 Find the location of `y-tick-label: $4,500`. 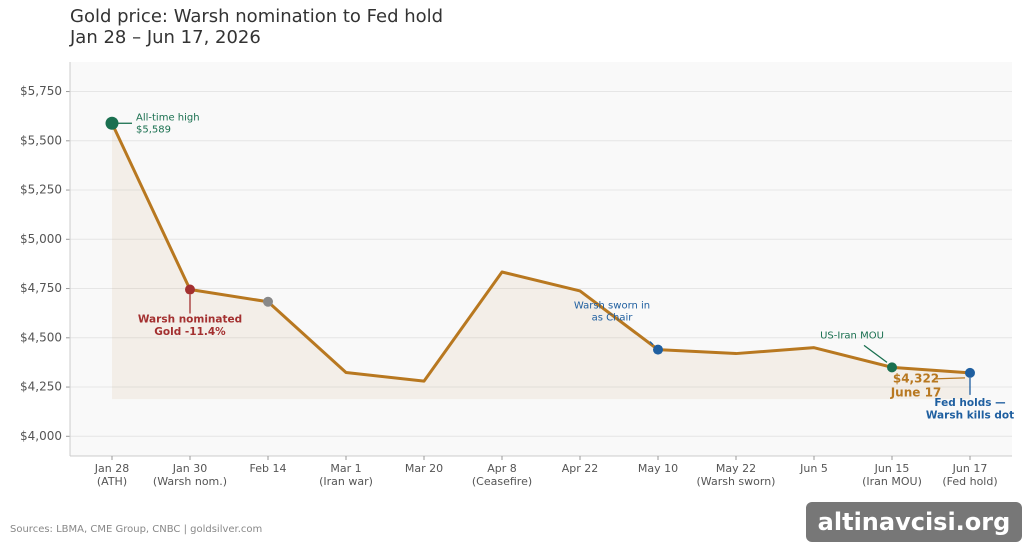

y-tick-label: $4,500 is located at coordinates (41, 337).